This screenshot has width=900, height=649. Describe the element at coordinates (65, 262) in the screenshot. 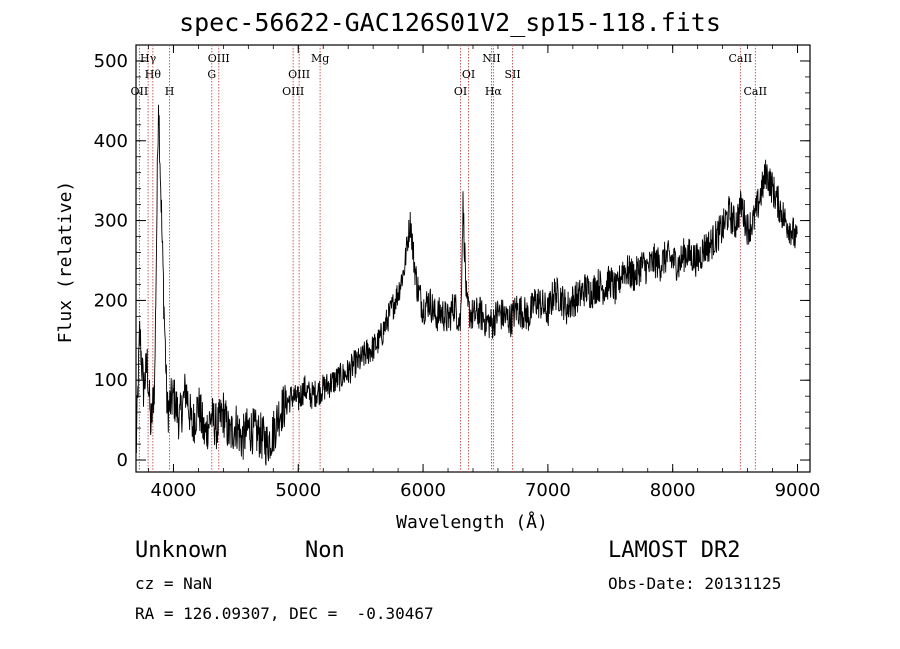

I see `y-axis-label: Flux (relative)` at that location.